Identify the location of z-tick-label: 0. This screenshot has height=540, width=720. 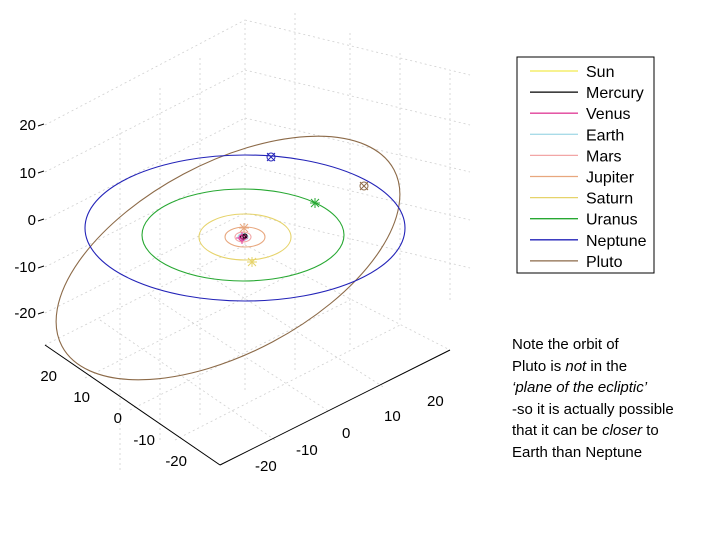
(32, 220).